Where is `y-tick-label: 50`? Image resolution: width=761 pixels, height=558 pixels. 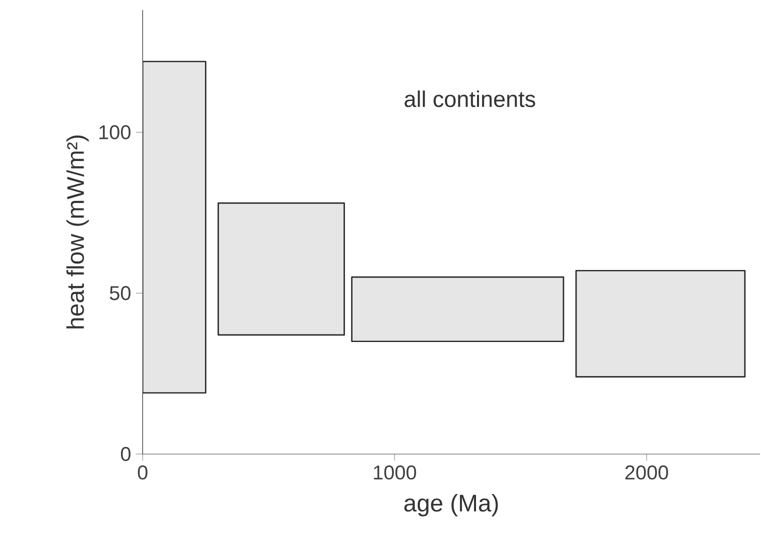 y-tick-label: 50 is located at coordinates (120, 293).